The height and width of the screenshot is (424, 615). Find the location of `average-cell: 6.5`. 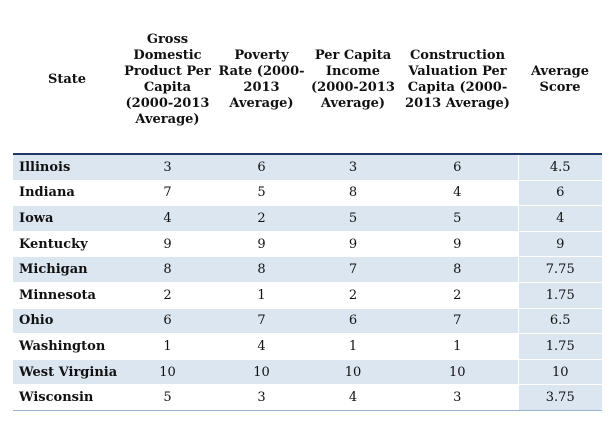

average-cell: 6.5 is located at coordinates (559, 321).